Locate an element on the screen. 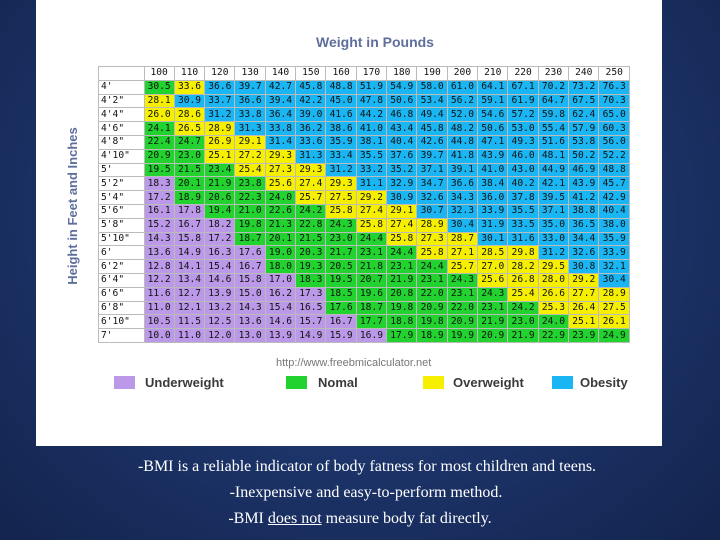 The image size is (720, 540). weight-column-header: 240 is located at coordinates (584, 73).